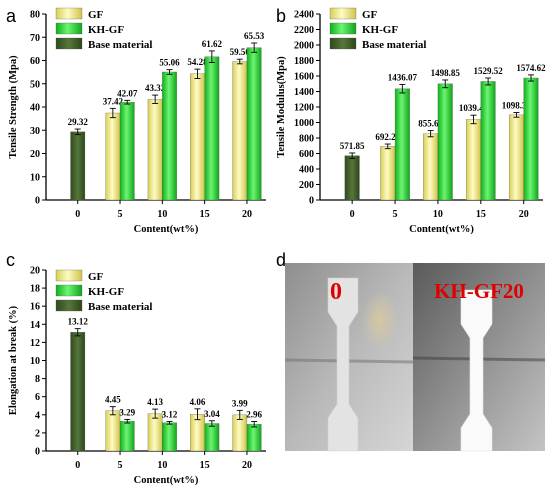 Image resolution: width=550 pixels, height=489 pixels. What do you see at coordinates (352, 146) in the screenshot?
I see `data-label: 571.85` at bounding box center [352, 146].